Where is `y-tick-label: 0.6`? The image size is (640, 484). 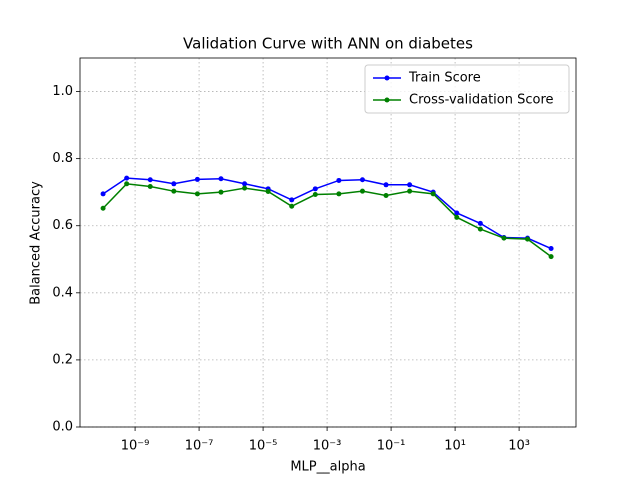
y-tick-label: 0.6 is located at coordinates (62, 225).